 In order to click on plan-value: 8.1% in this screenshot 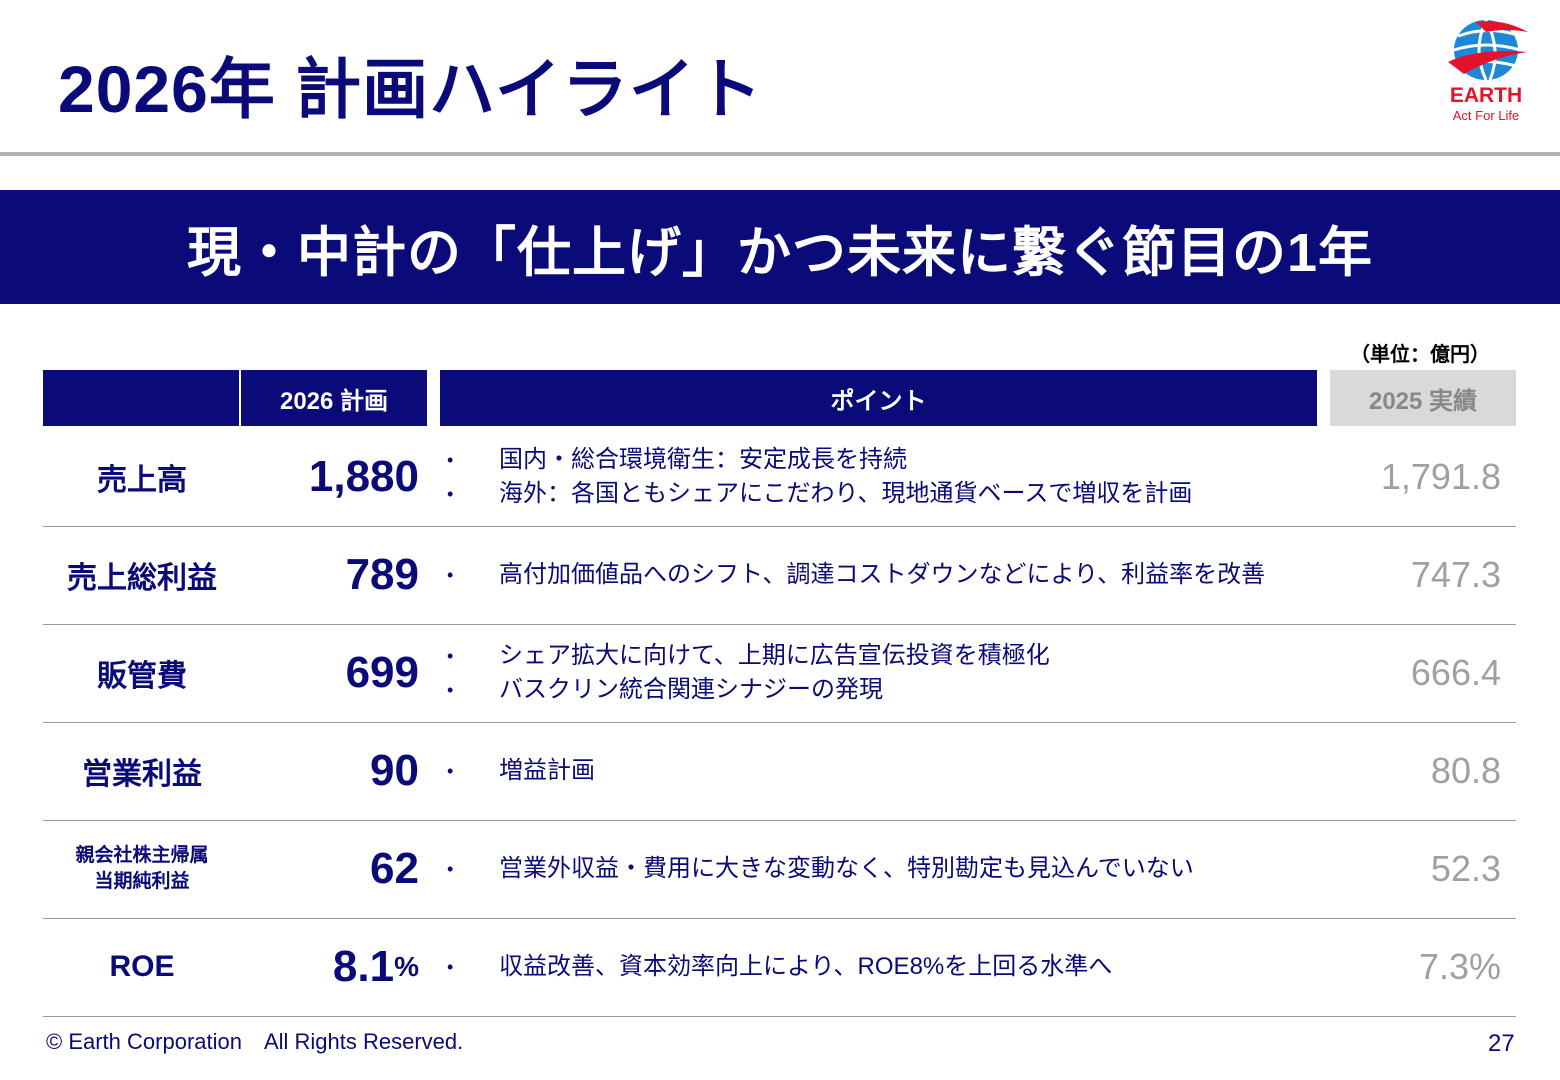, I will do `click(375, 966)`.